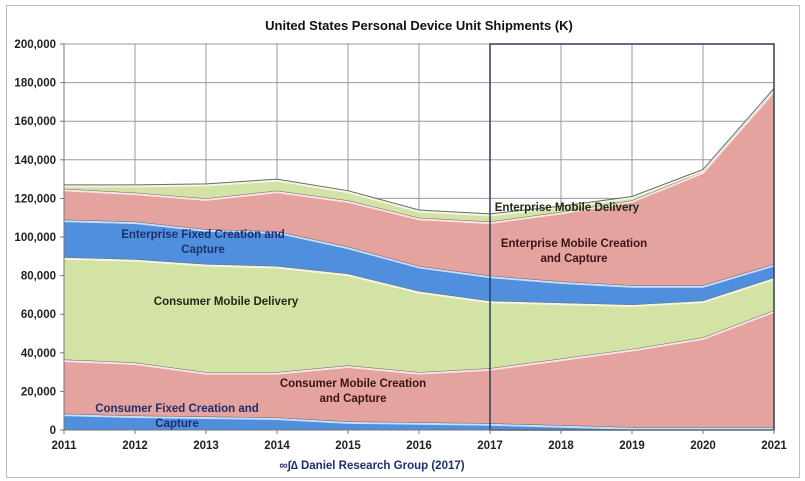  What do you see at coordinates (561, 446) in the screenshot?
I see `x-tick-label: 2018` at bounding box center [561, 446].